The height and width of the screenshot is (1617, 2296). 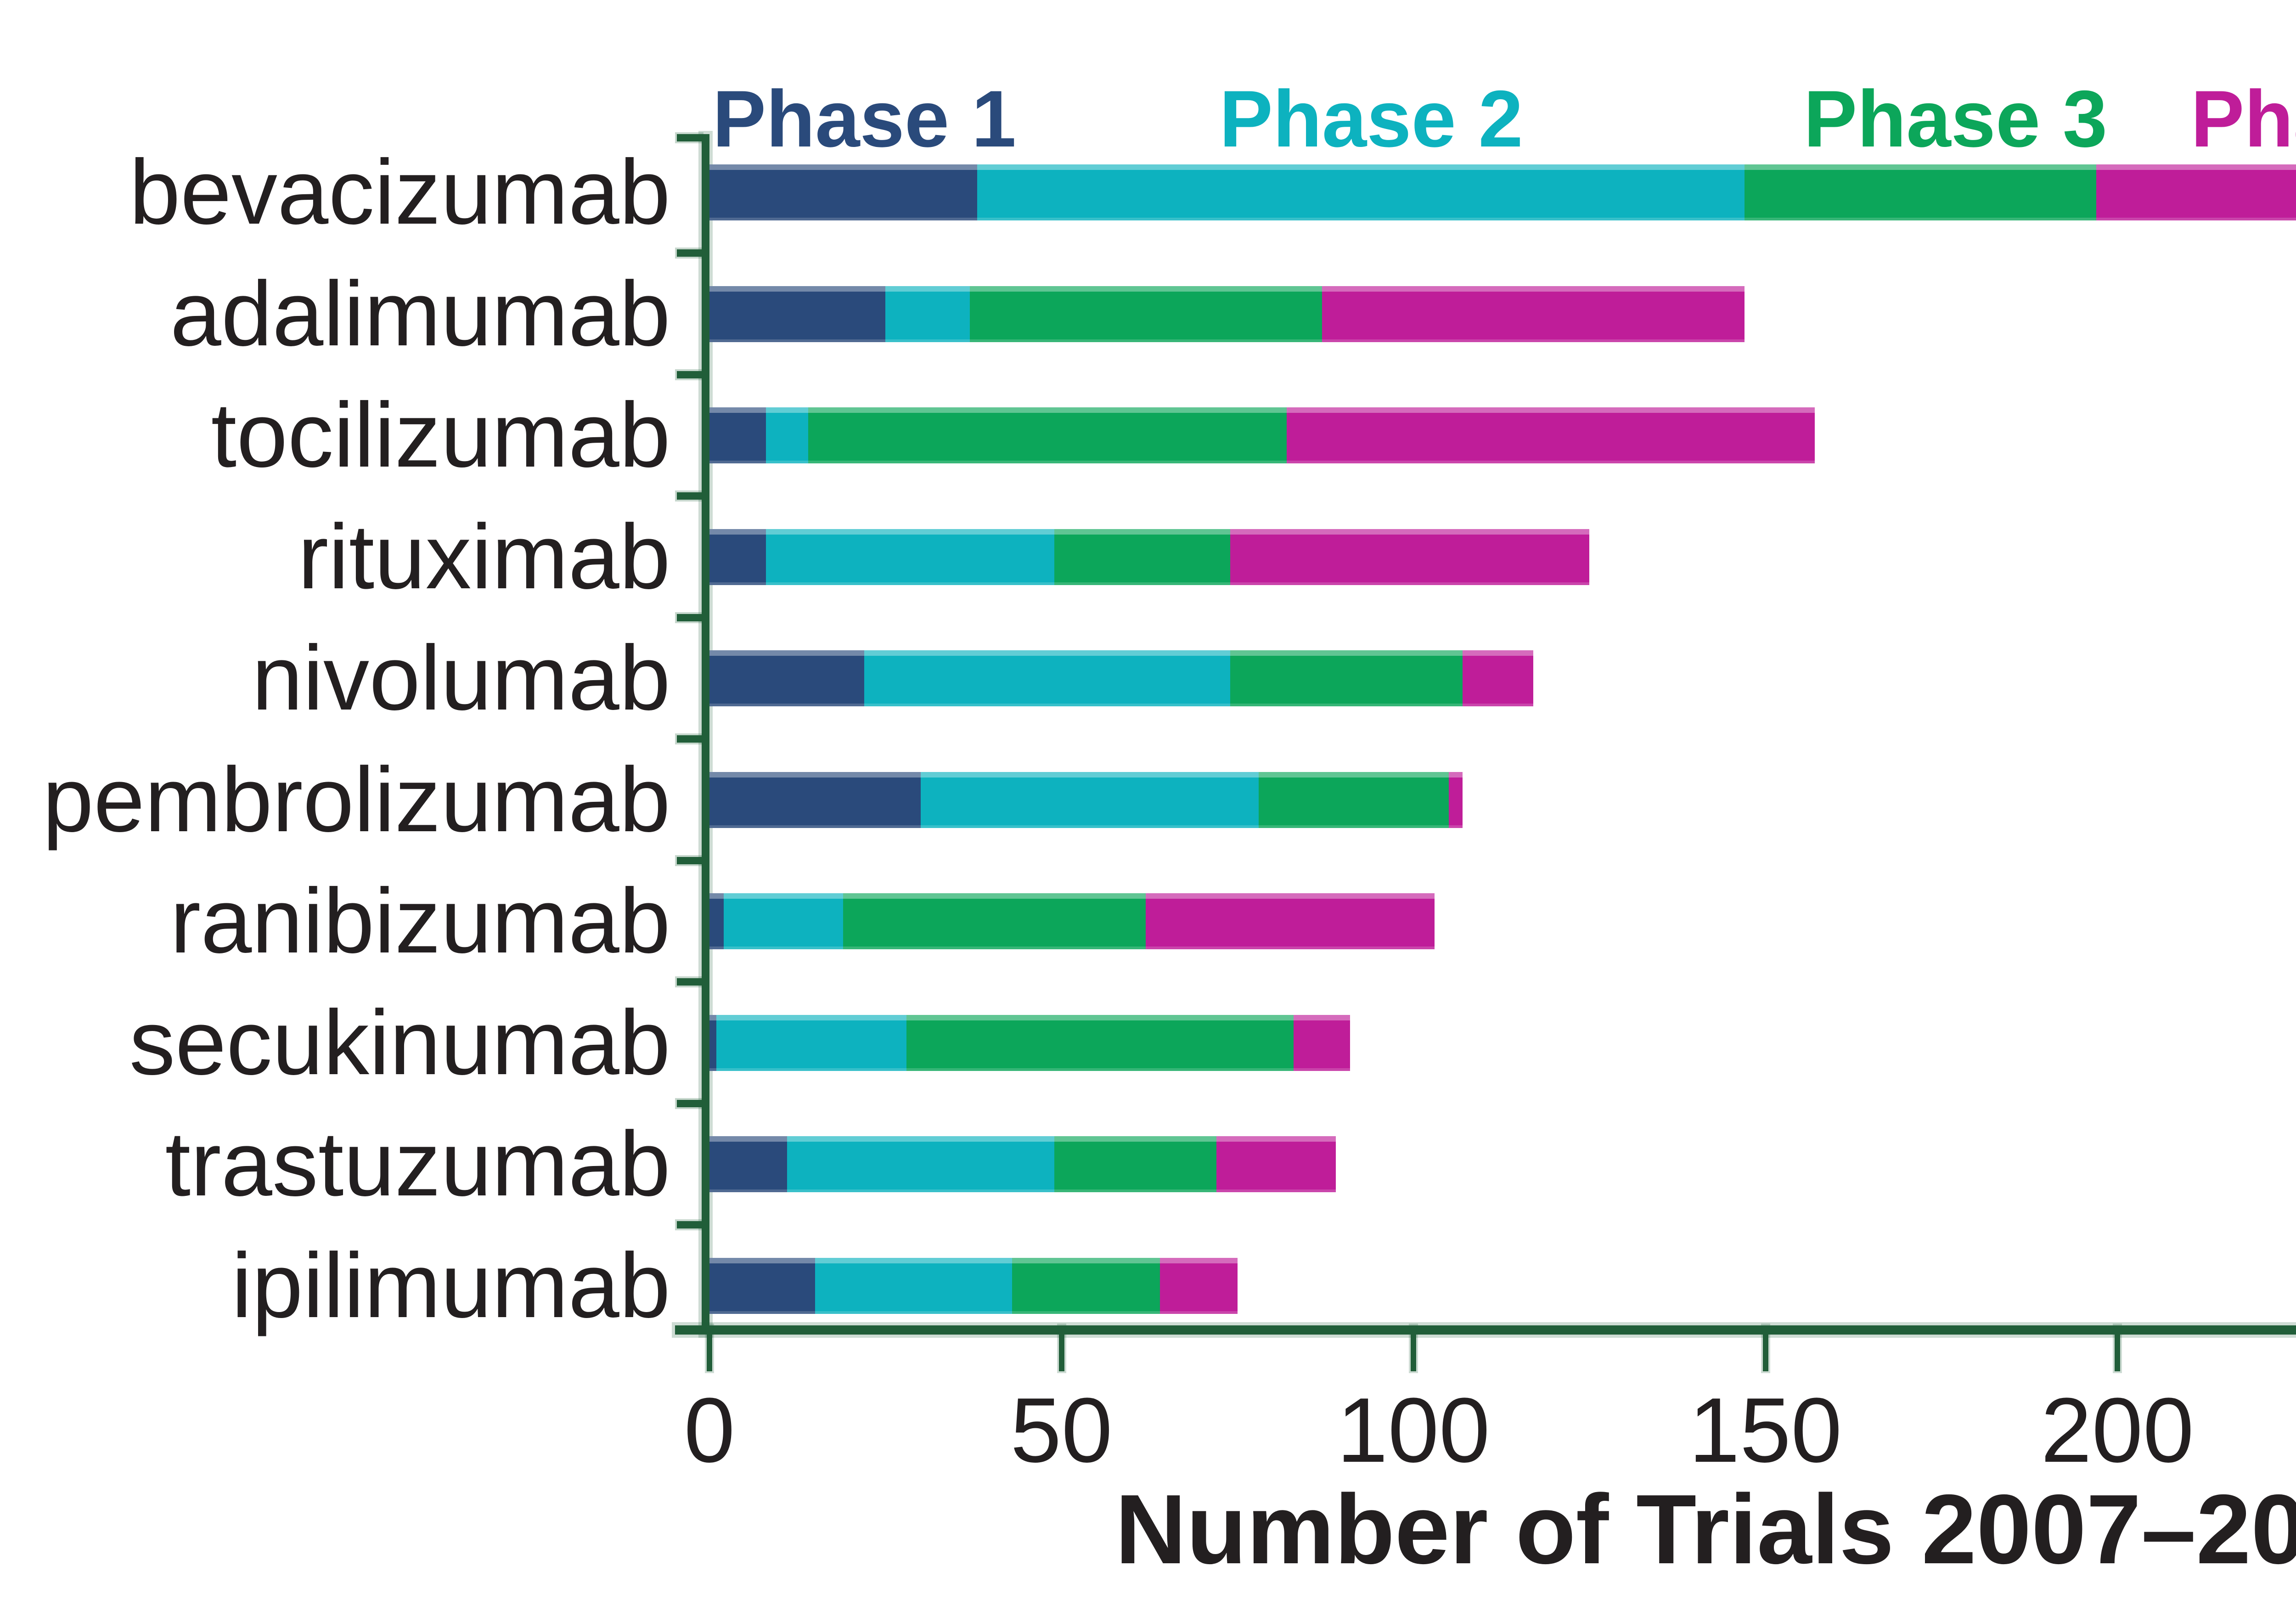 I want to click on legend-item-phase-1: Phase 1, so click(x=864, y=119).